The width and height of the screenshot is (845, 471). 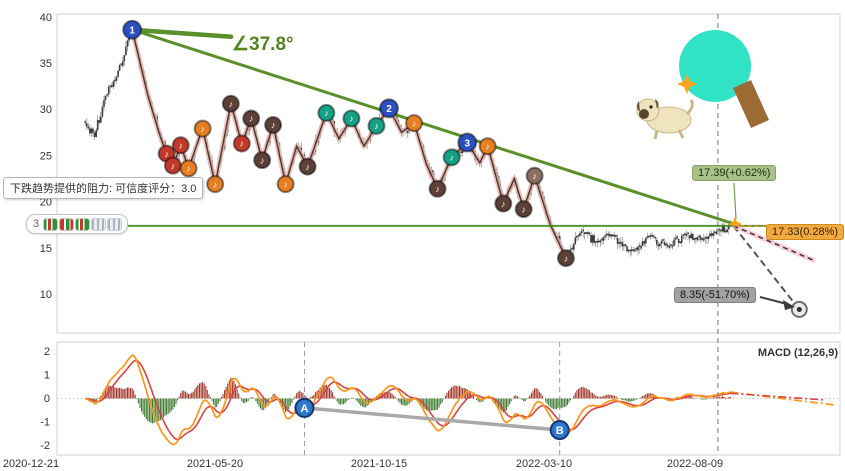 I want to click on dif-line, so click(x=407, y=400).